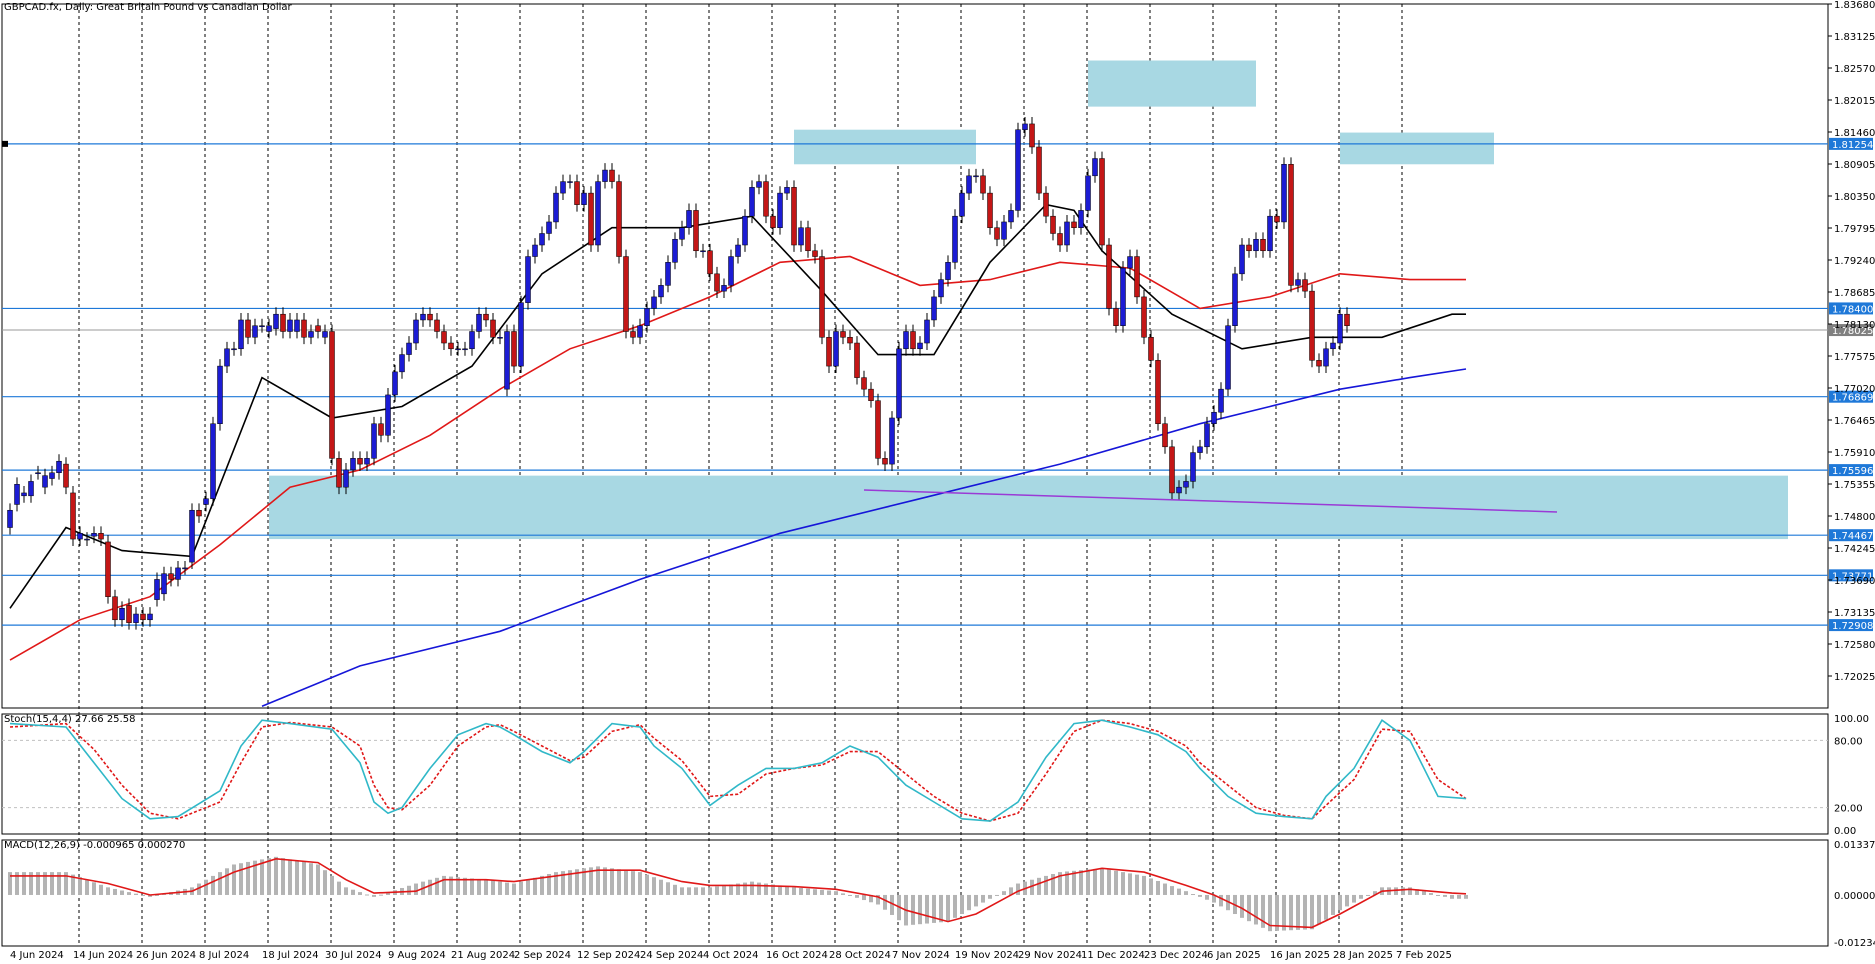 This screenshot has width=1875, height=964. What do you see at coordinates (1852, 576) in the screenshot?
I see `level-tag-label: 1.73771` at bounding box center [1852, 576].